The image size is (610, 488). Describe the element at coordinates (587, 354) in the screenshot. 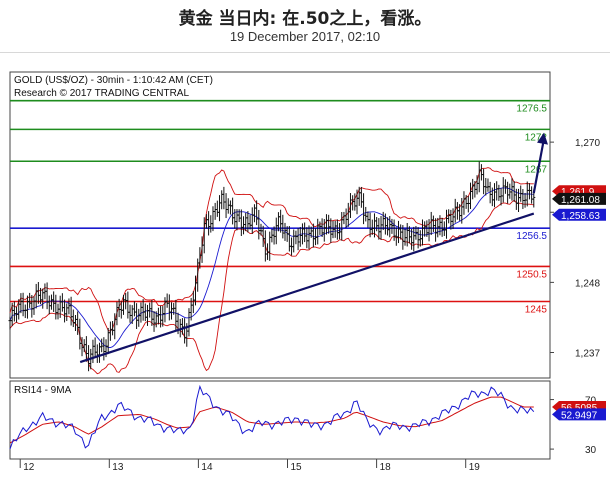

I see `y-tick-label: 1,237` at that location.